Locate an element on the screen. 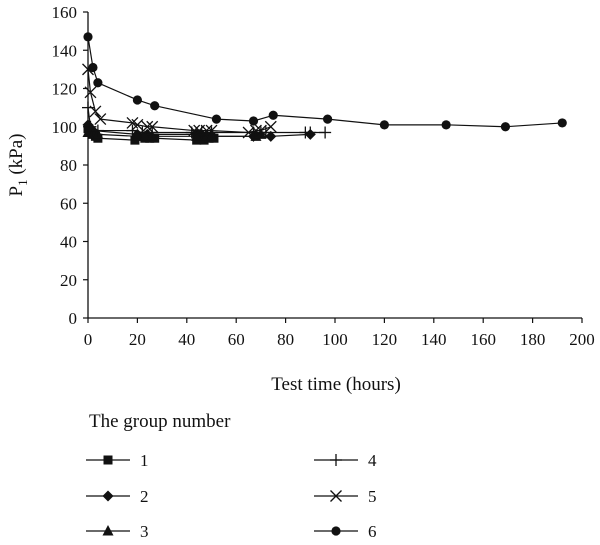  legend-label: 6 is located at coordinates (372, 531).